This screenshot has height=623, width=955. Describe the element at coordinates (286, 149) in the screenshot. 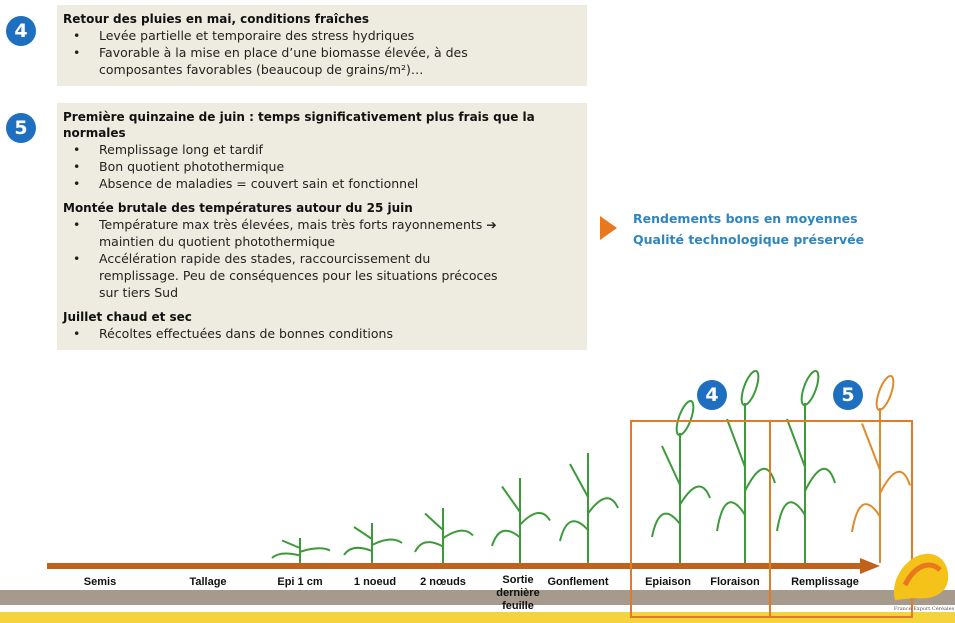

I see `bullet: Remplissage long et tardif` at that location.